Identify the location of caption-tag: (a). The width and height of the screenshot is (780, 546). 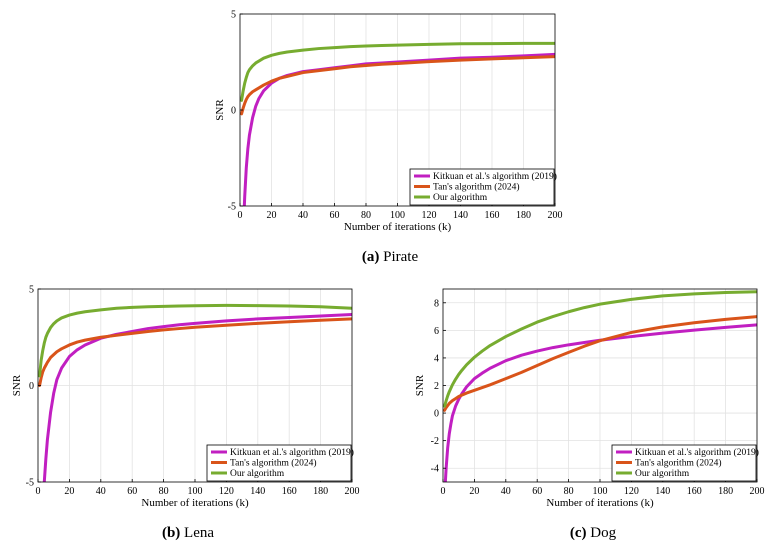
(371, 257).